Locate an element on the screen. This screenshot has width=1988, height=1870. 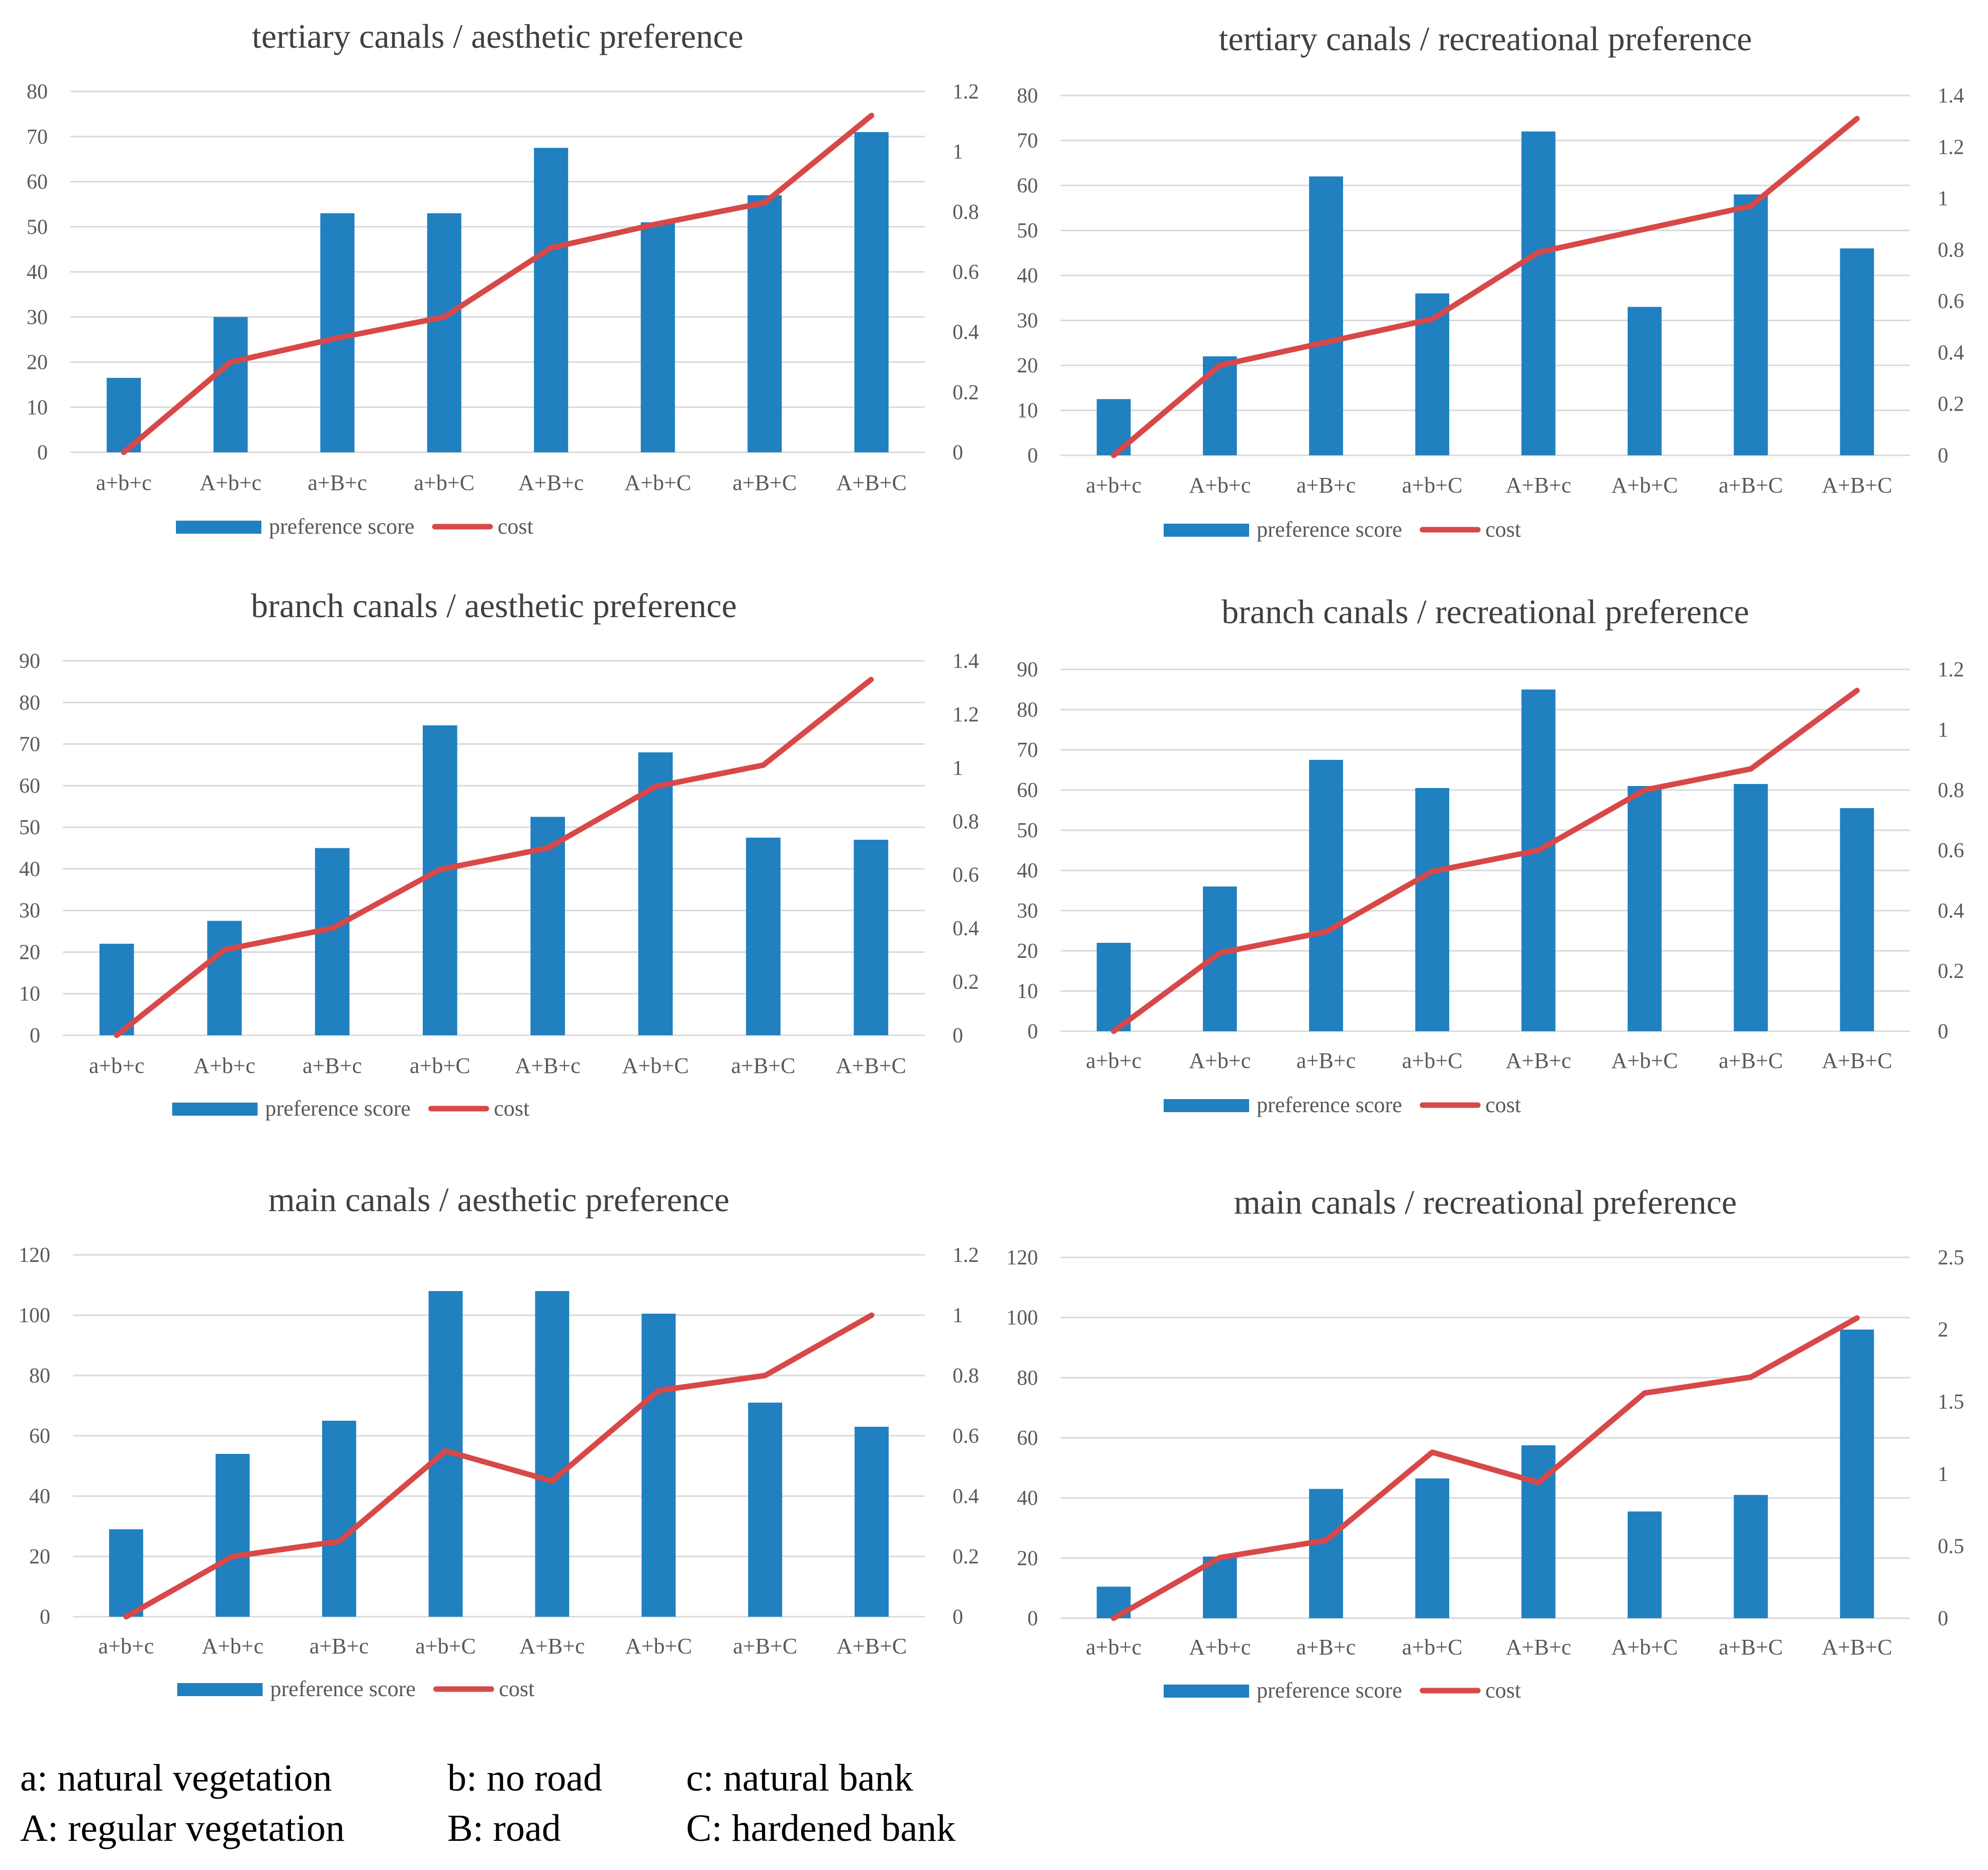
y-tick-label: 90 is located at coordinates (29, 661).